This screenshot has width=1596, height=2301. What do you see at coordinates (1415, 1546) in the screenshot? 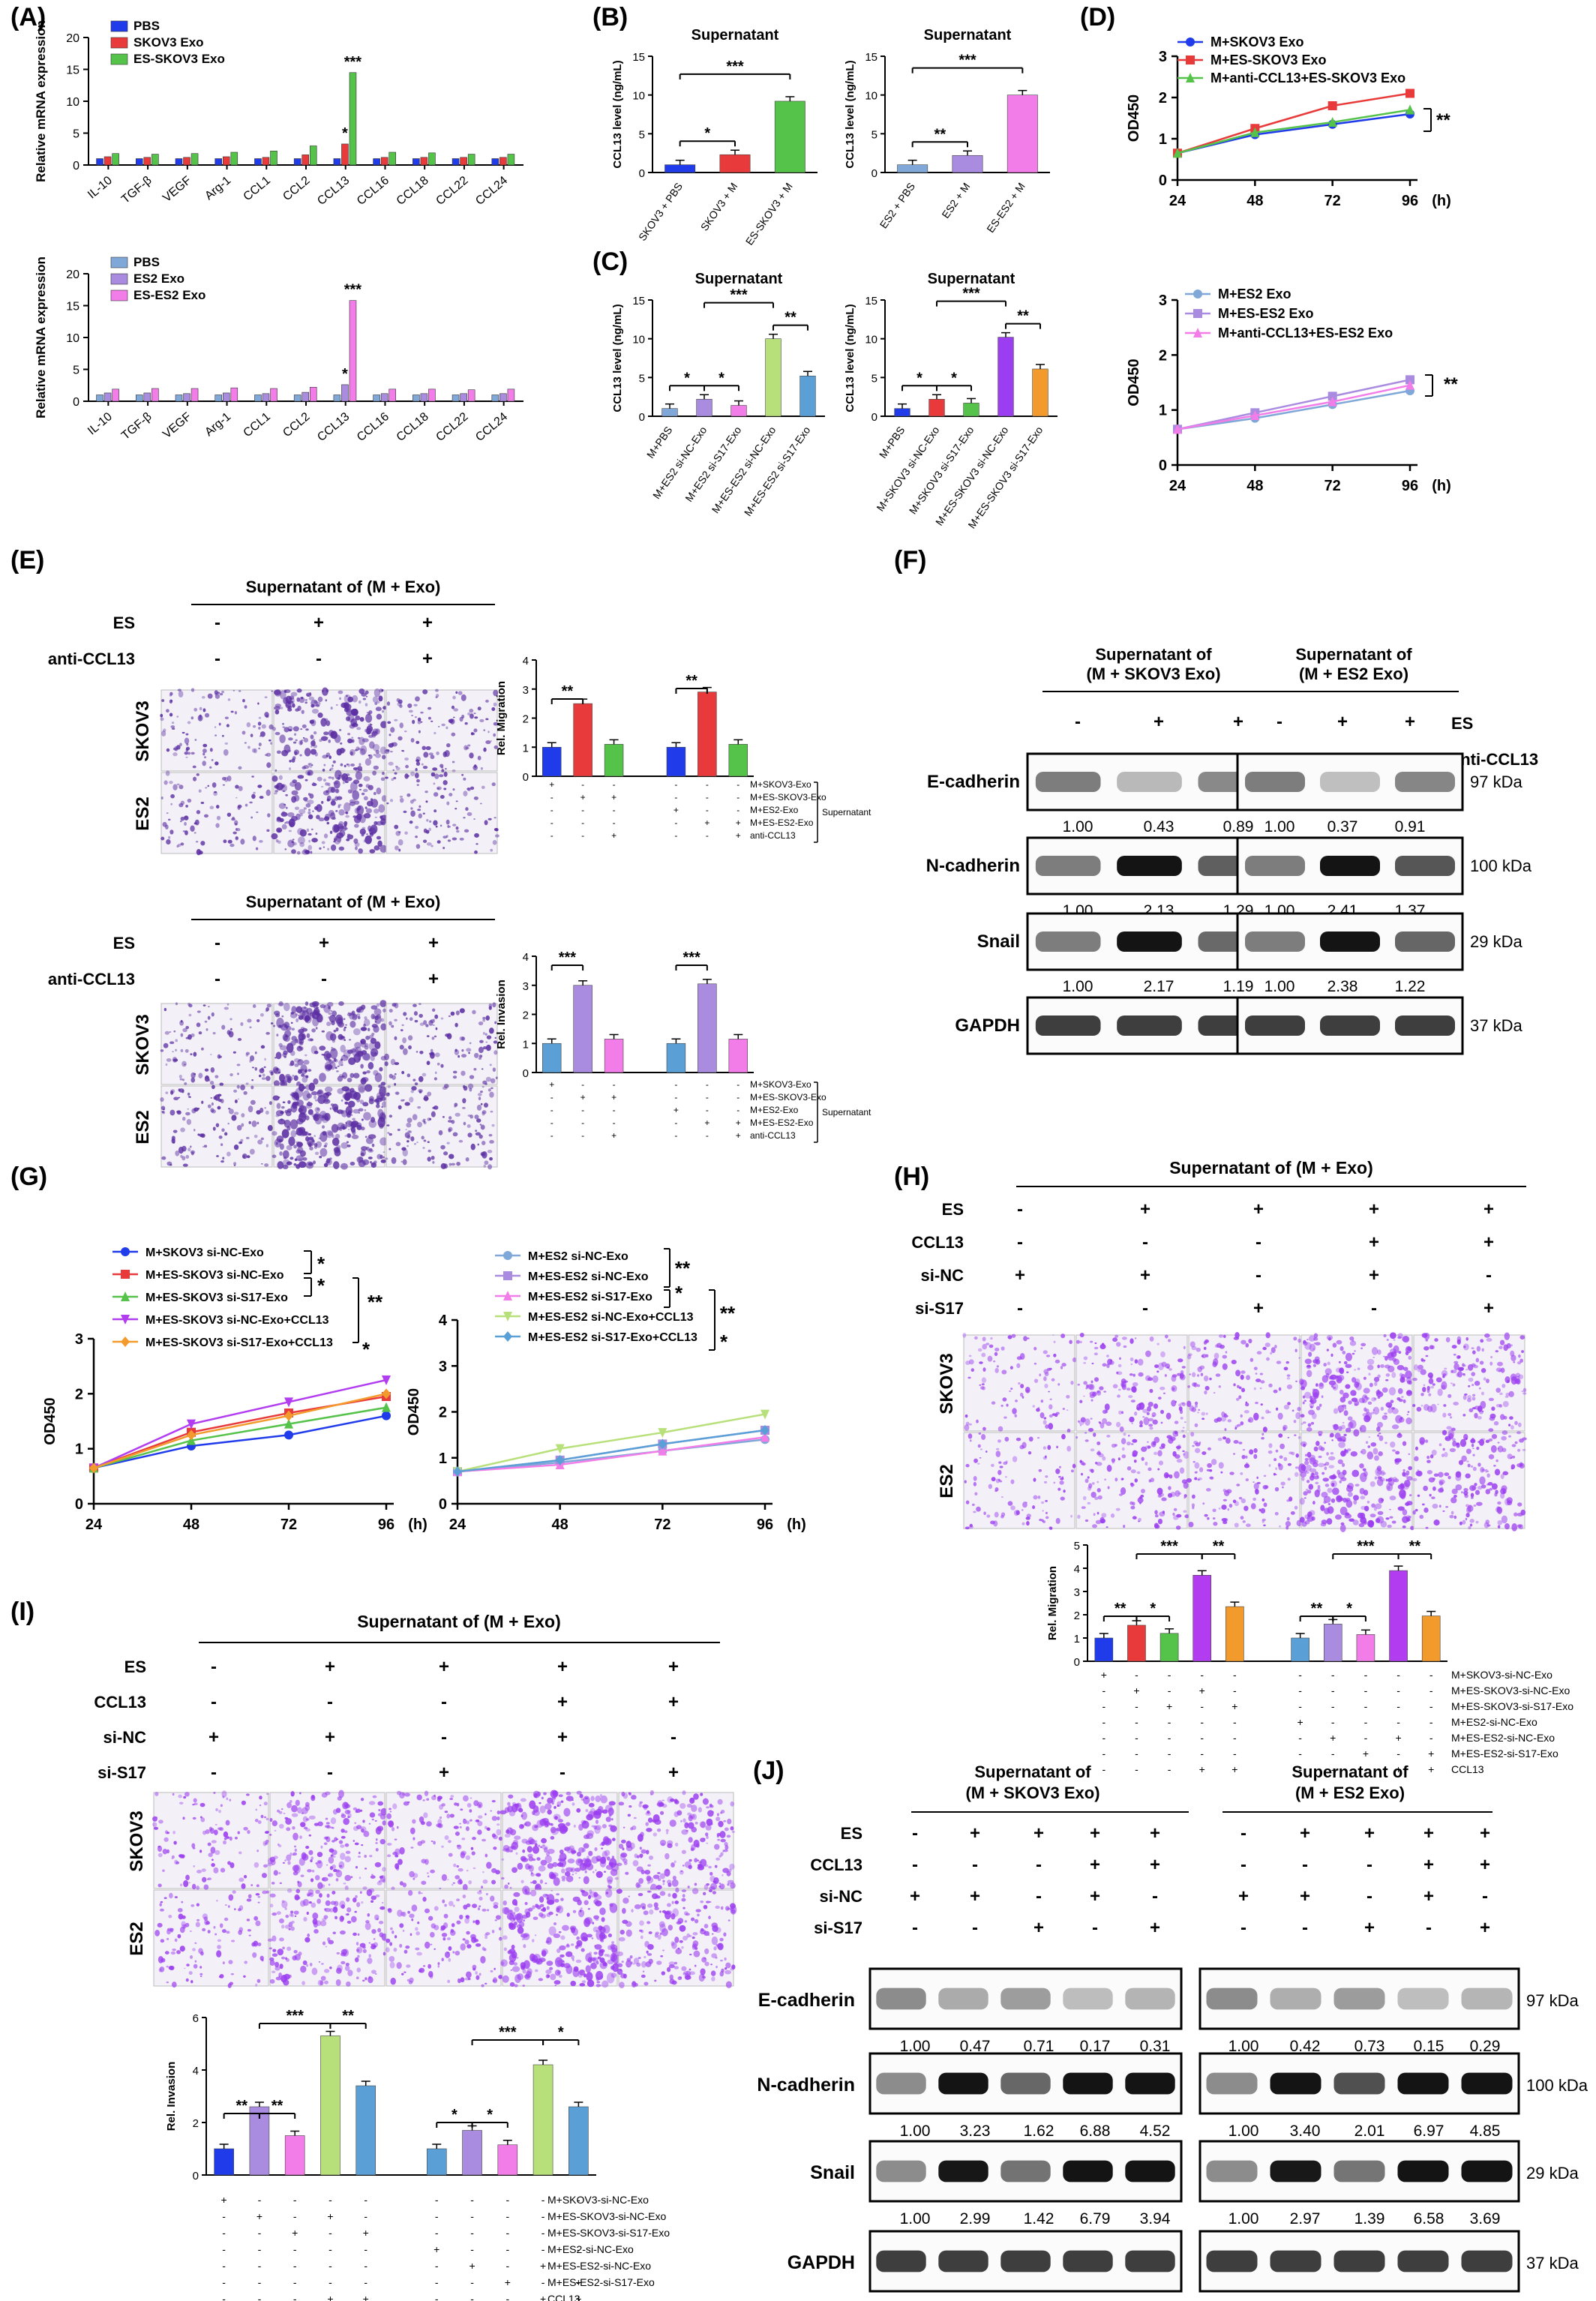
I see `significance-label: **` at bounding box center [1415, 1546].